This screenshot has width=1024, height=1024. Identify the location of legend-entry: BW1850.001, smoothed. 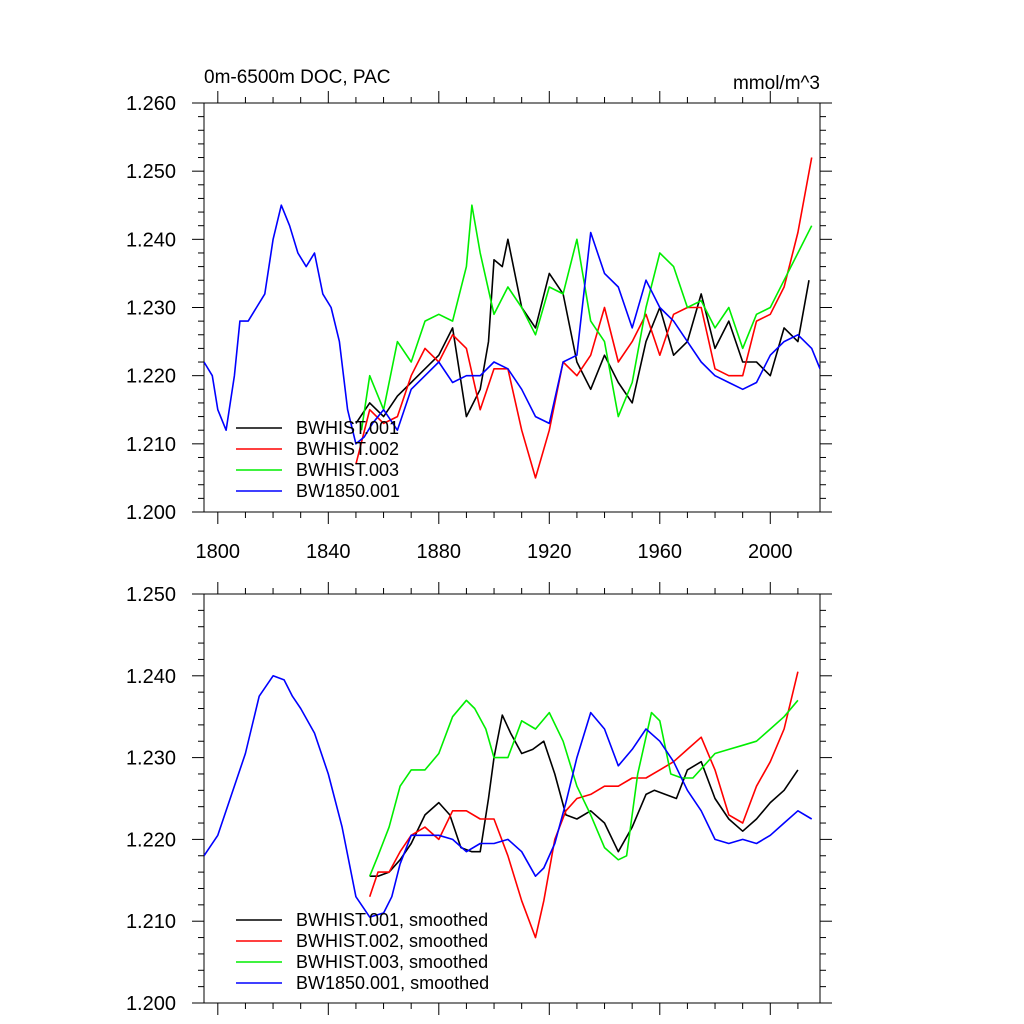
(392, 983).